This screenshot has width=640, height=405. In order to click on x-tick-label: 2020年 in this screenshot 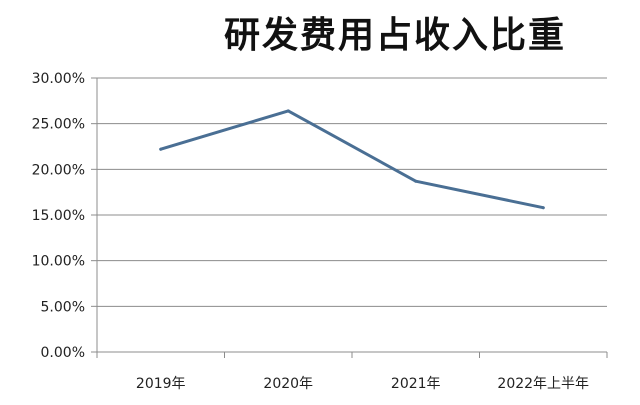, I will do `click(288, 384)`.